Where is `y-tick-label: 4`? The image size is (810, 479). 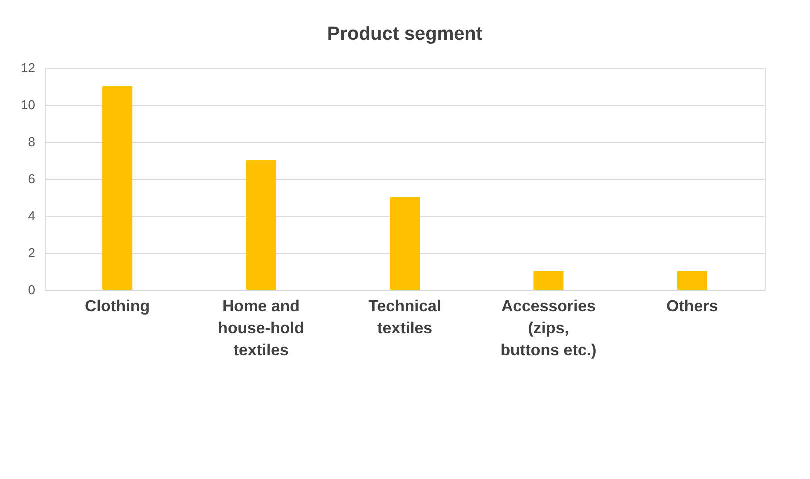
y-tick-label: 4 is located at coordinates (32, 216).